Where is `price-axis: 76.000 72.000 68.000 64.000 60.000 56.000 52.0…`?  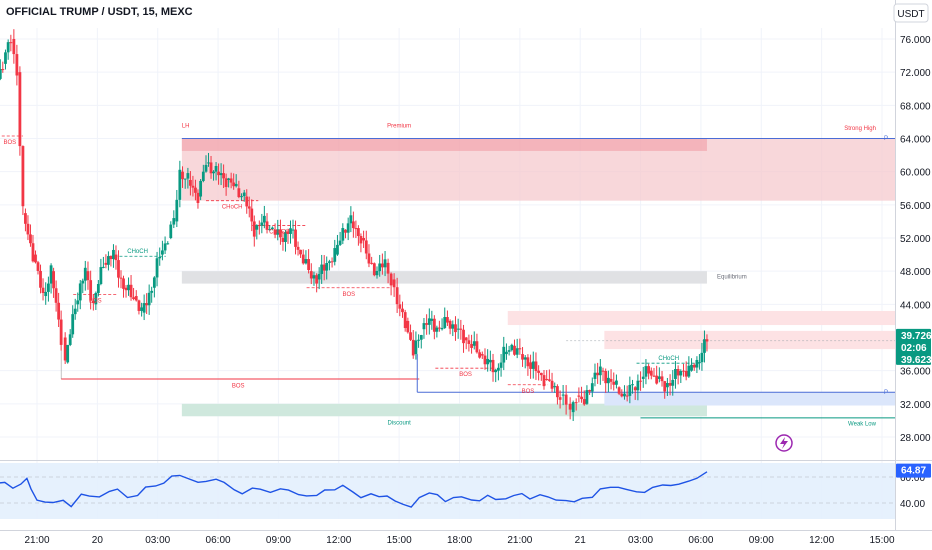
price-axis: 76.000 72.000 68.000 64.000 60.000 56.000 52.0… is located at coordinates (914, 272).